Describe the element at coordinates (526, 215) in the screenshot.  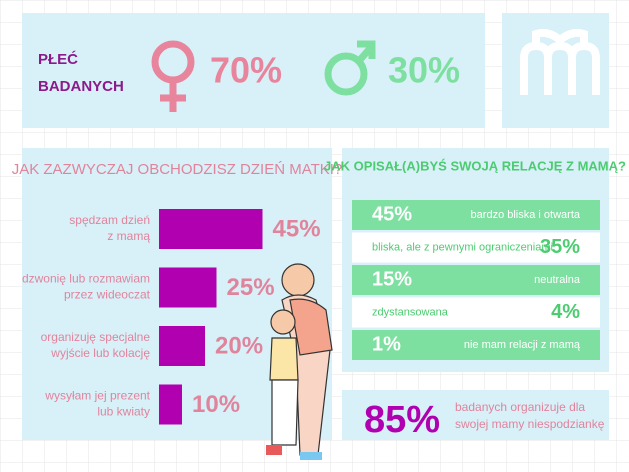
I see `relation-label: bardzo bliska i otwarta` at that location.